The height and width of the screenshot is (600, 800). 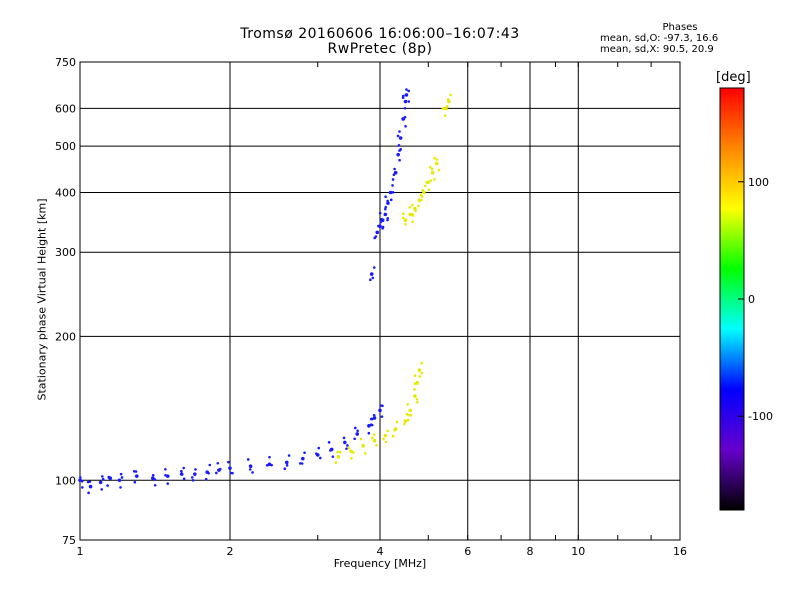 I want to click on y-tick-label: 200, so click(x=65, y=336).